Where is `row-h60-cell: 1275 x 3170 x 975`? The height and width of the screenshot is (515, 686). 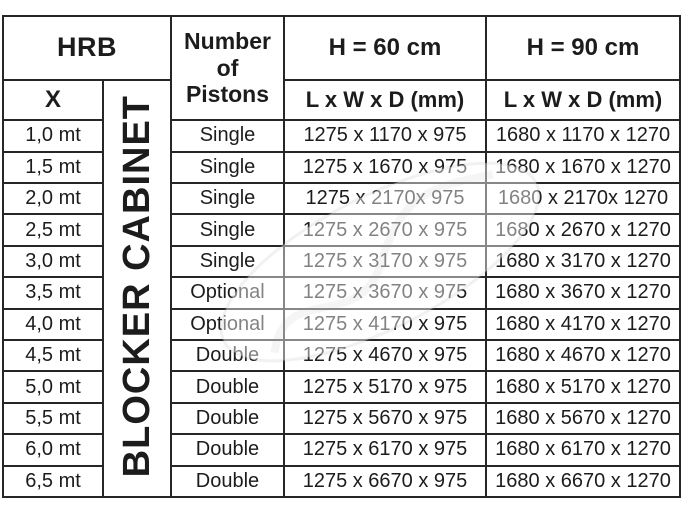 row-h60-cell: 1275 x 3170 x 975 is located at coordinates (385, 261).